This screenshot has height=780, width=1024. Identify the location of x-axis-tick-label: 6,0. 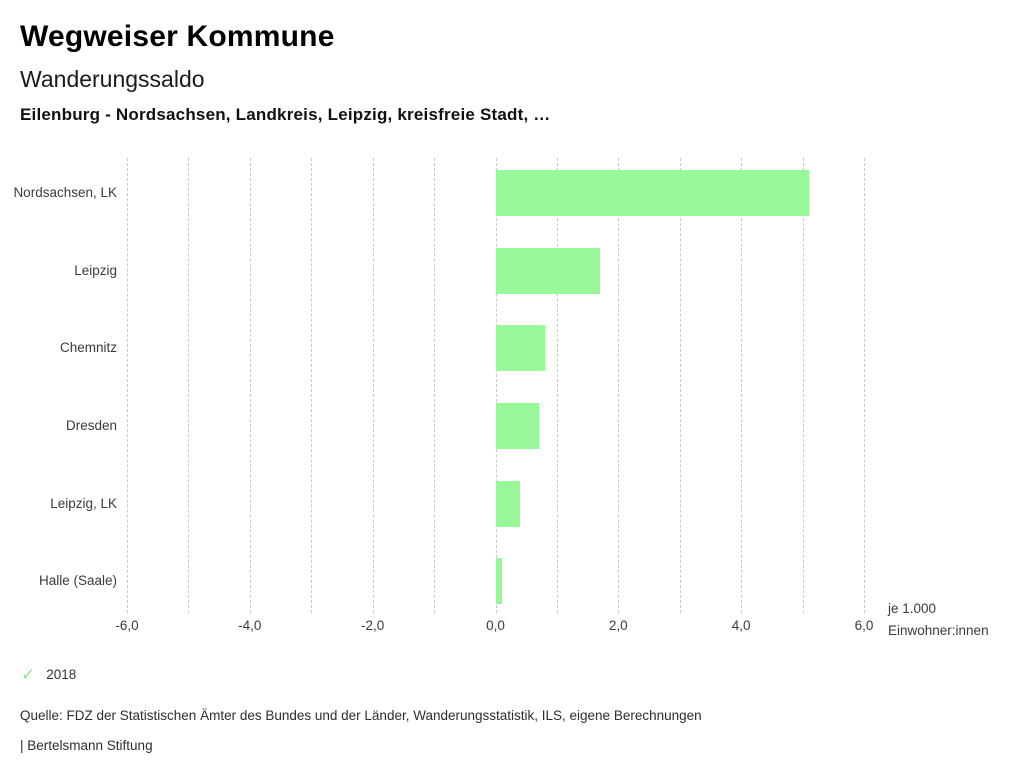
(864, 625).